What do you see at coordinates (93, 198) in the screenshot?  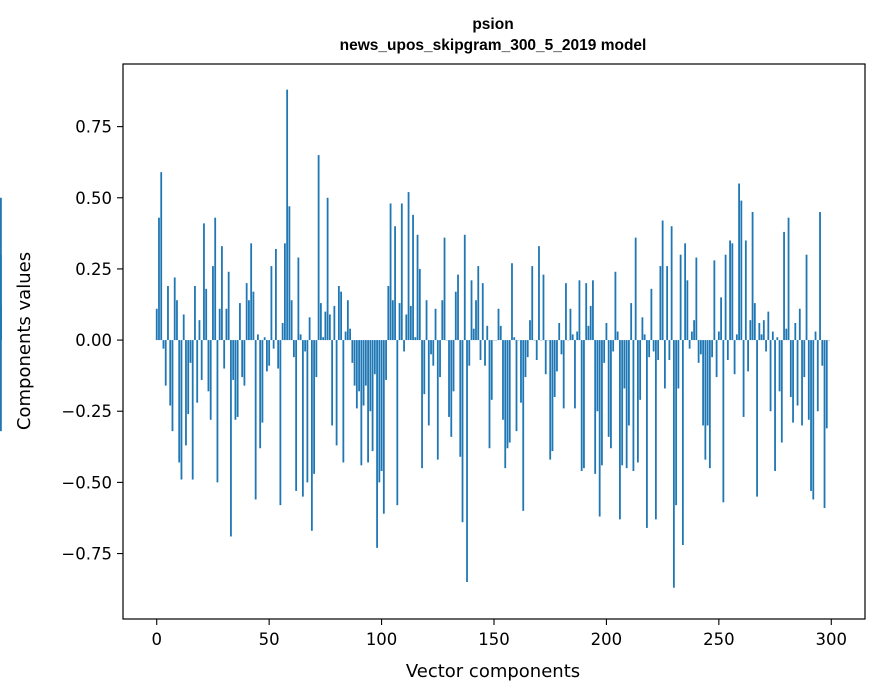 I see `y-tick-label: 0.50` at bounding box center [93, 198].